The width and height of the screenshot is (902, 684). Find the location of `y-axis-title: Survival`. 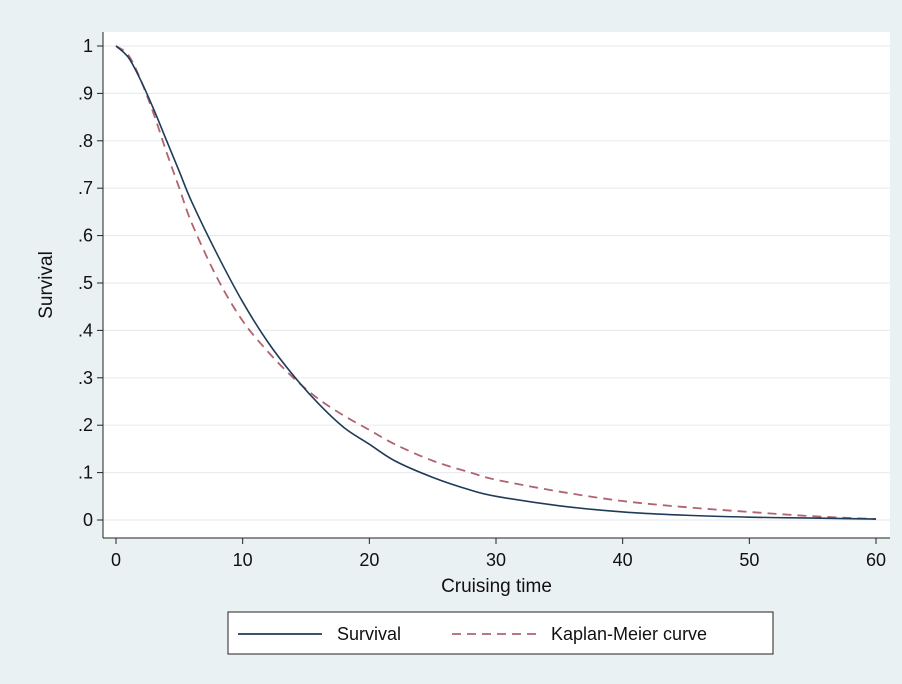

y-axis-title: Survival is located at coordinates (46, 285).